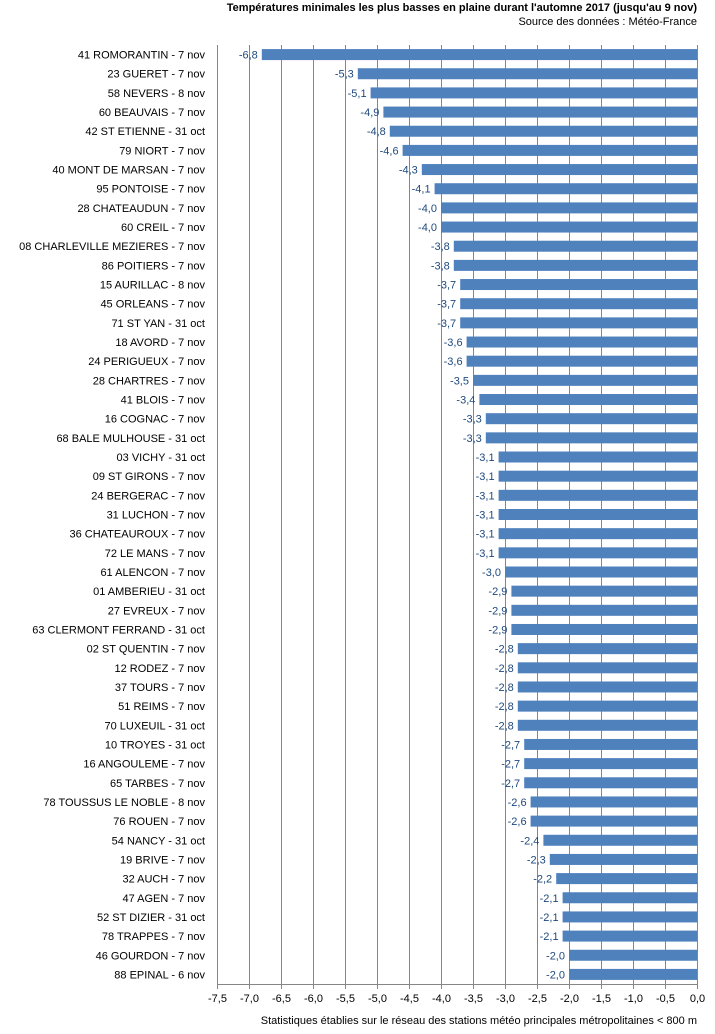 The image size is (715, 1034). What do you see at coordinates (149, 381) in the screenshot?
I see `category-label: 28 CHARTRES - 7 nov` at bounding box center [149, 381].